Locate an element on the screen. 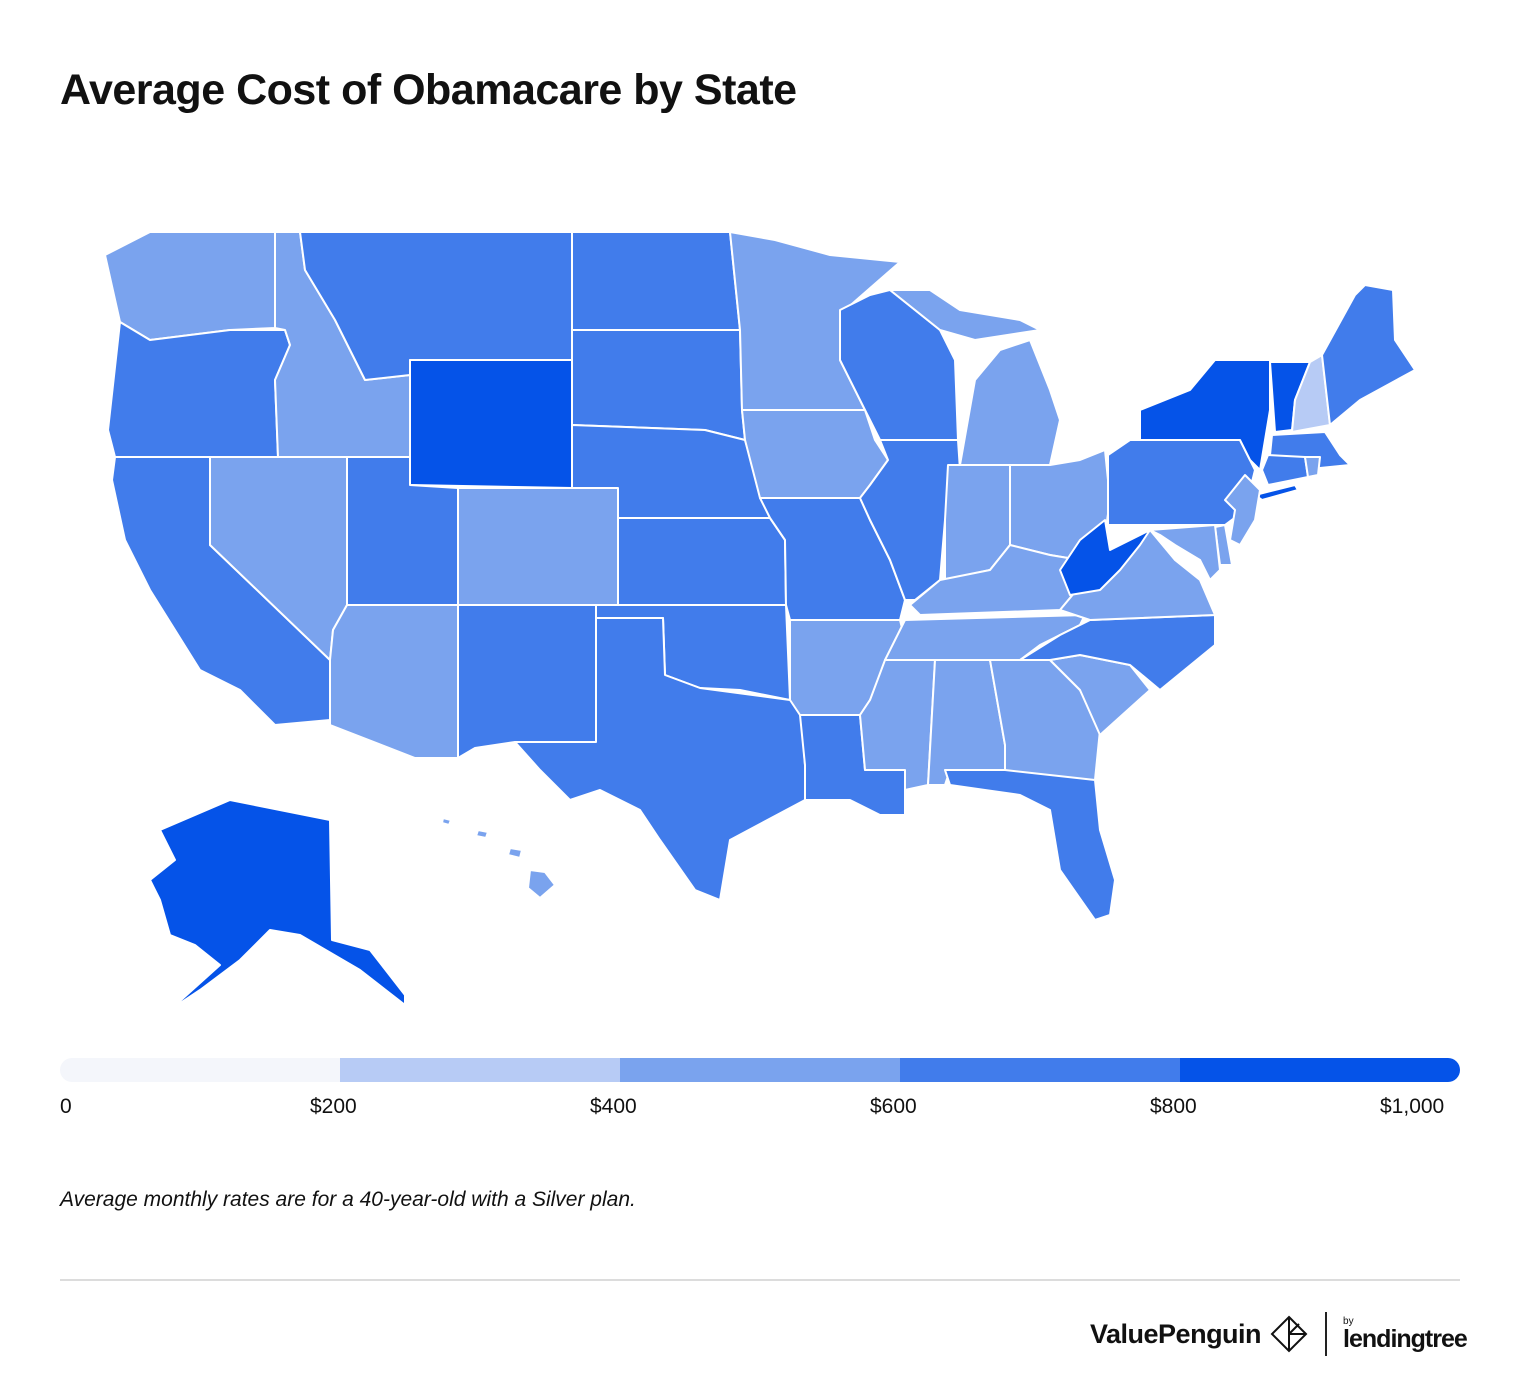 This screenshot has width=1520, height=1392. by-label: by is located at coordinates (1348, 1321).